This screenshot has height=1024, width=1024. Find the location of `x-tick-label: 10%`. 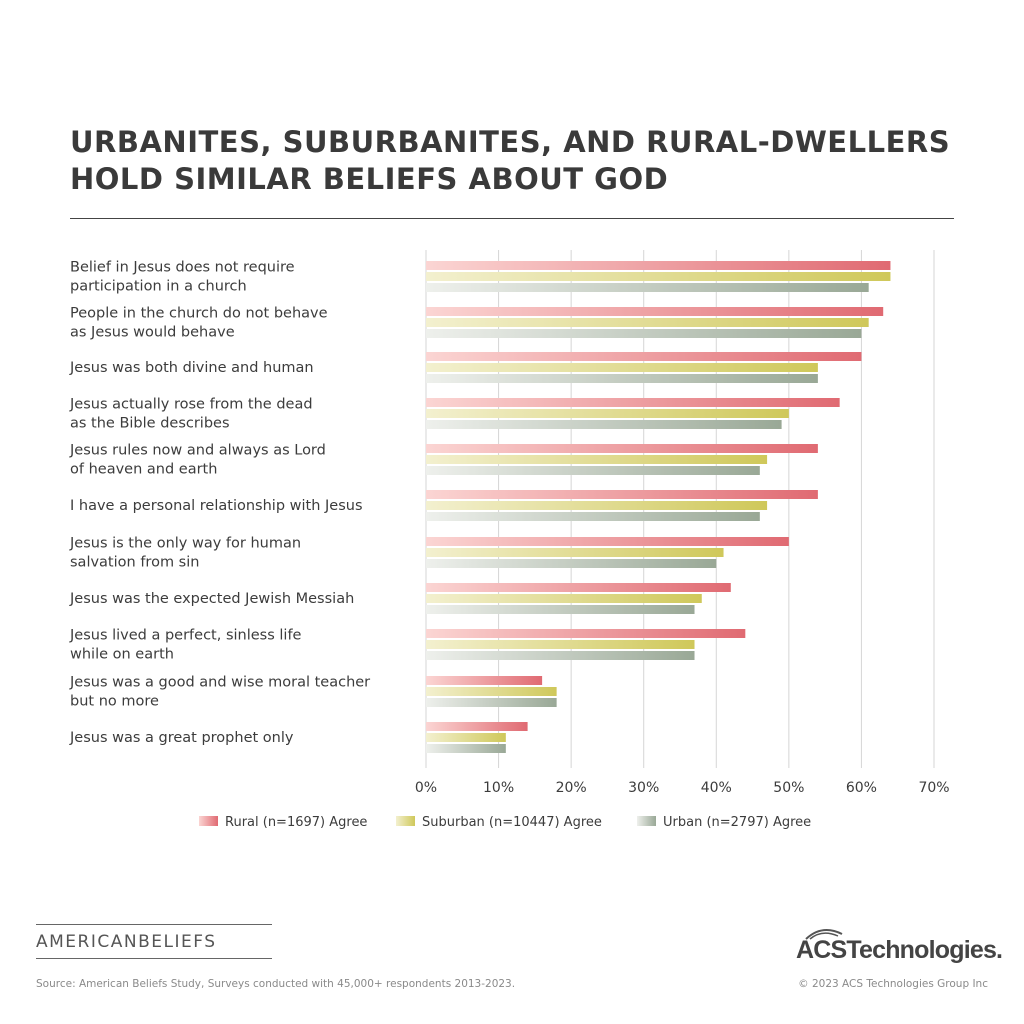

x-tick-label: 10% is located at coordinates (498, 788).